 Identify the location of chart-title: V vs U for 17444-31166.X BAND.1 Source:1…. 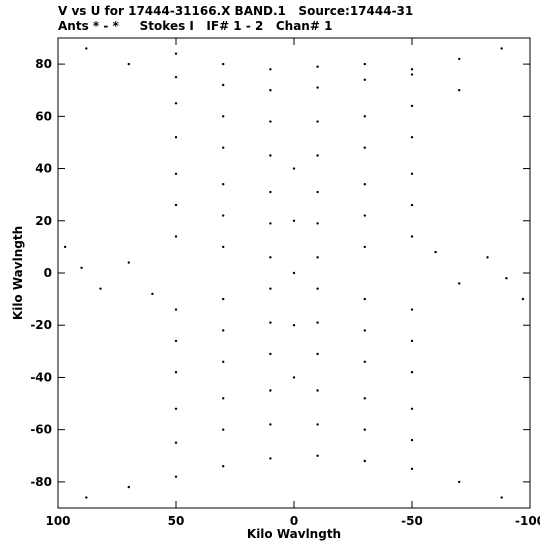
(236, 11).